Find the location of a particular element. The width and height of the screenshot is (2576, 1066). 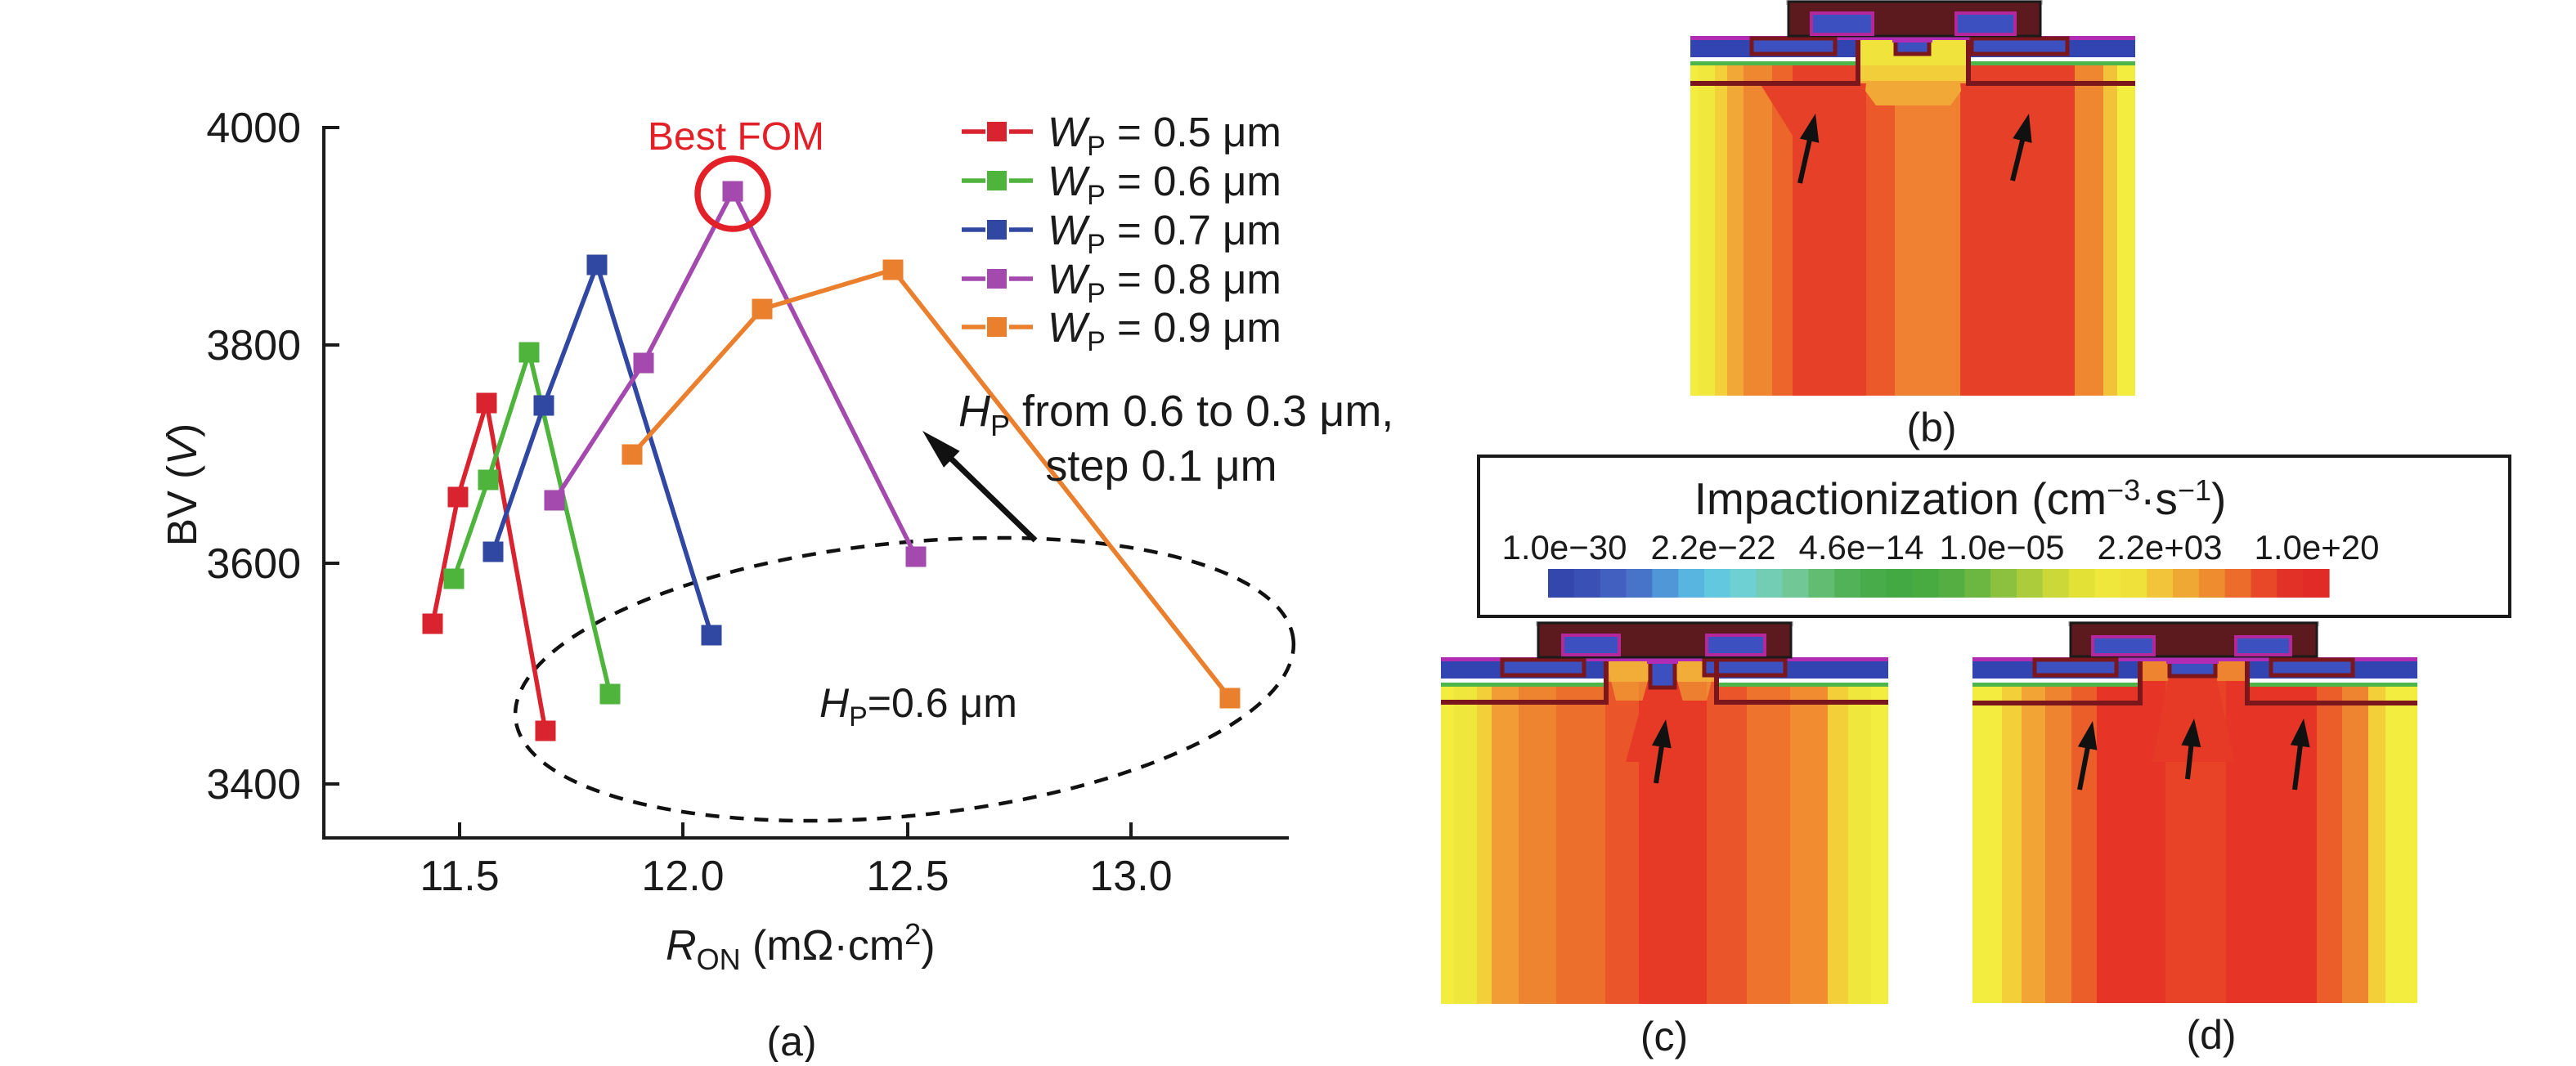

svg-text: 3400 is located at coordinates (253, 785).